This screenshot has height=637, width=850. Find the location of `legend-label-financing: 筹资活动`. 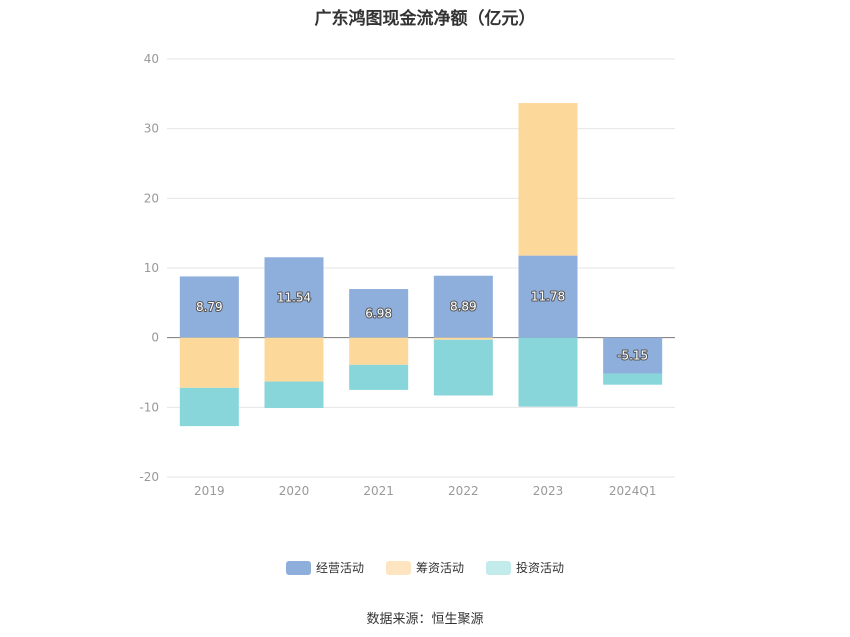

legend-label-financing: 筹资活动 is located at coordinates (439, 568).